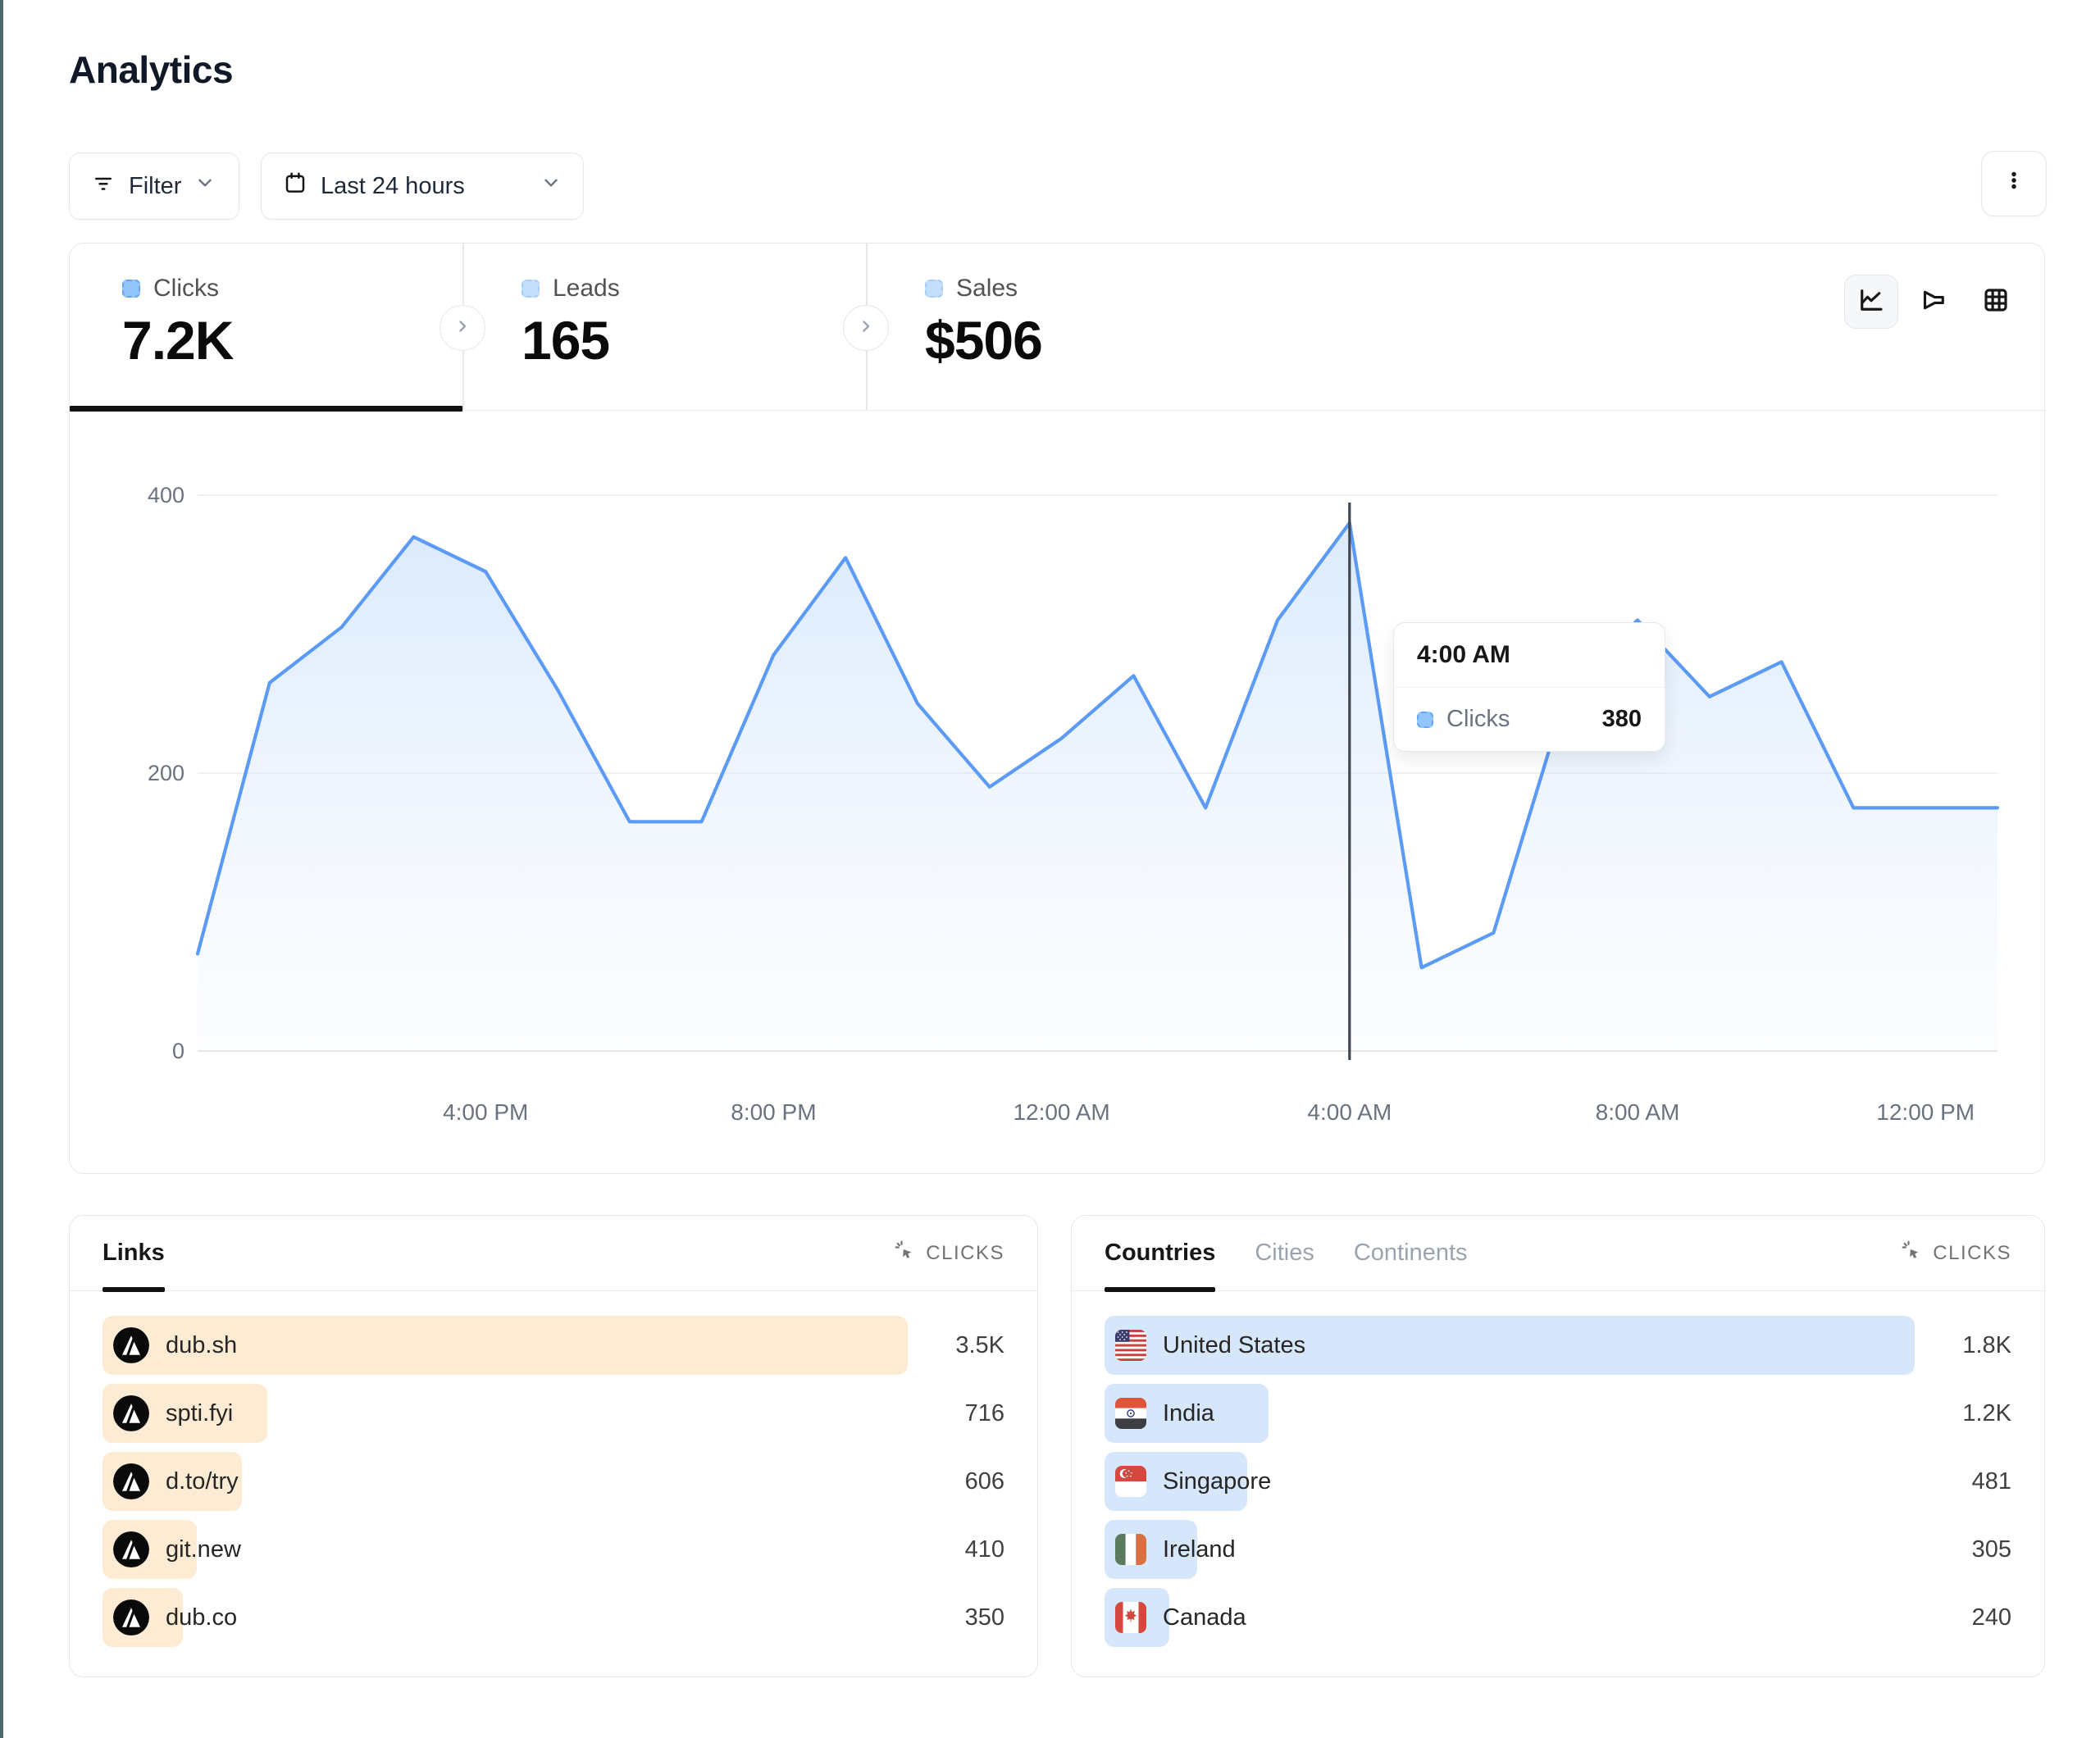 This screenshot has height=1738, width=2100. Describe the element at coordinates (984, 1481) in the screenshot. I see `link-clicks-value: 606` at that location.